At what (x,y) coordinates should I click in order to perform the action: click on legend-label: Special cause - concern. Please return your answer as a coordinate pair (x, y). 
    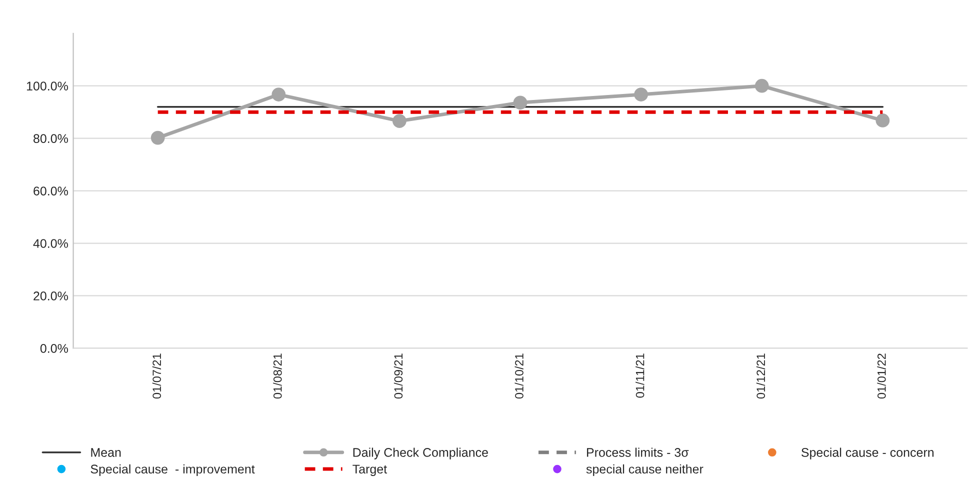
    Looking at the image, I should click on (867, 454).